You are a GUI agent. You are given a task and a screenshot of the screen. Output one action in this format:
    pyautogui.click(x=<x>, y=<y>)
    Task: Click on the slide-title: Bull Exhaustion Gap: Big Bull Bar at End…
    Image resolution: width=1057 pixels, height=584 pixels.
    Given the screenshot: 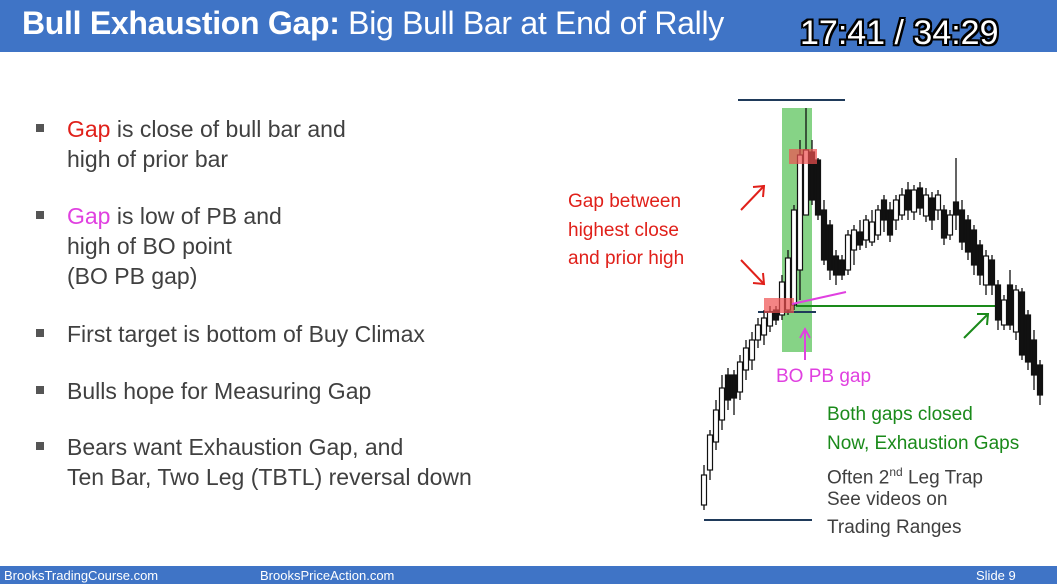 What is the action you would take?
    pyautogui.click(x=373, y=23)
    